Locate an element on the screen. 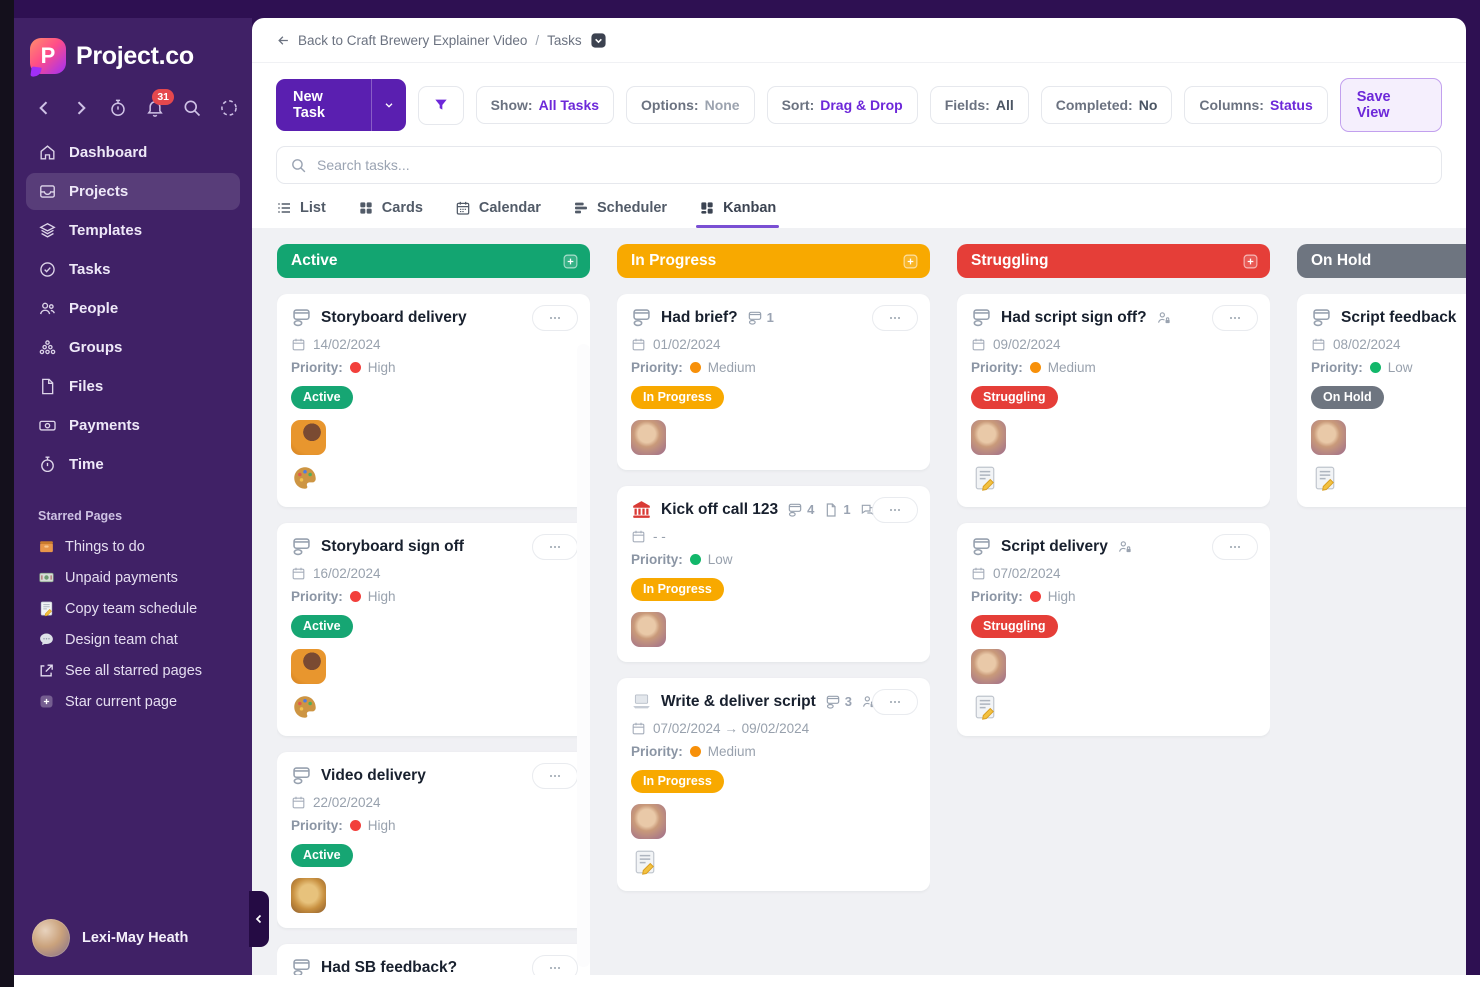 Image resolution: width=1480 pixels, height=987 pixels. breadcrumb-back-link: Back to Craft Brewery Explainer Video is located at coordinates (401, 40).